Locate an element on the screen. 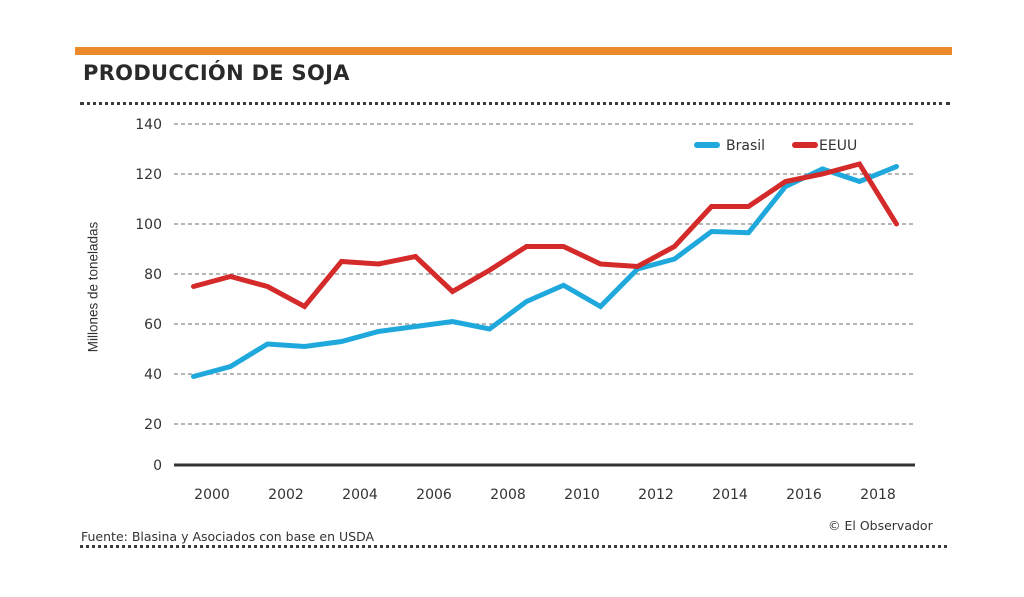 The width and height of the screenshot is (1024, 597). y-tick-label: 60 is located at coordinates (153, 325).